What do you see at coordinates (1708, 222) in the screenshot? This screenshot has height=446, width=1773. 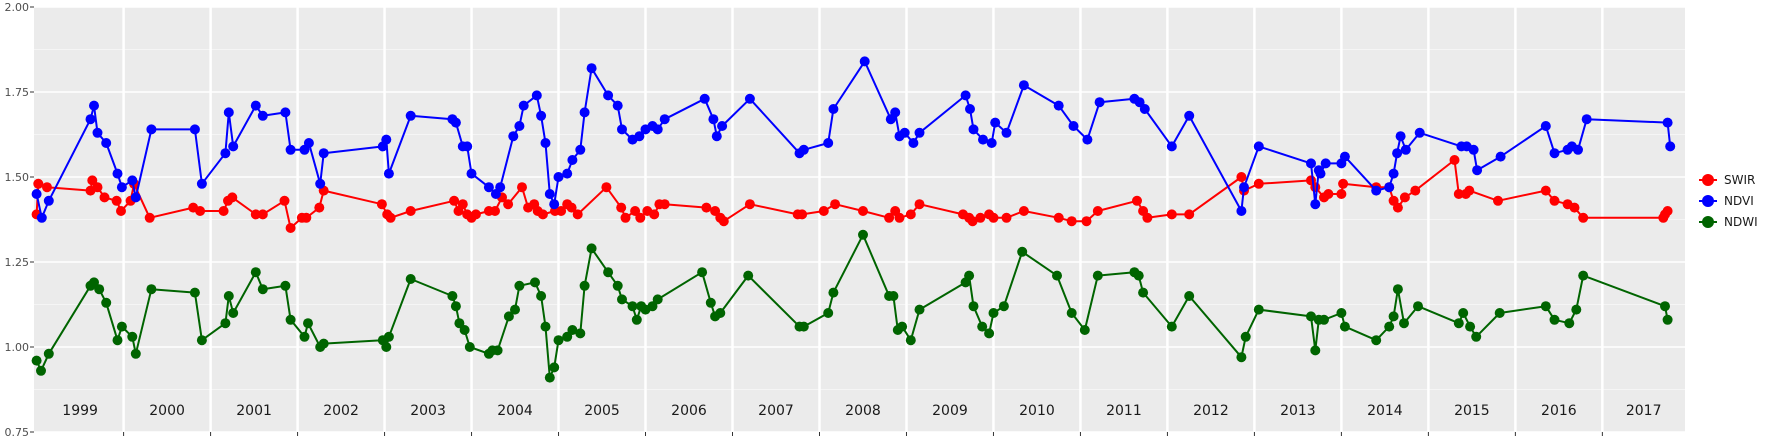 I see `legend-swatch-point` at bounding box center [1708, 222].